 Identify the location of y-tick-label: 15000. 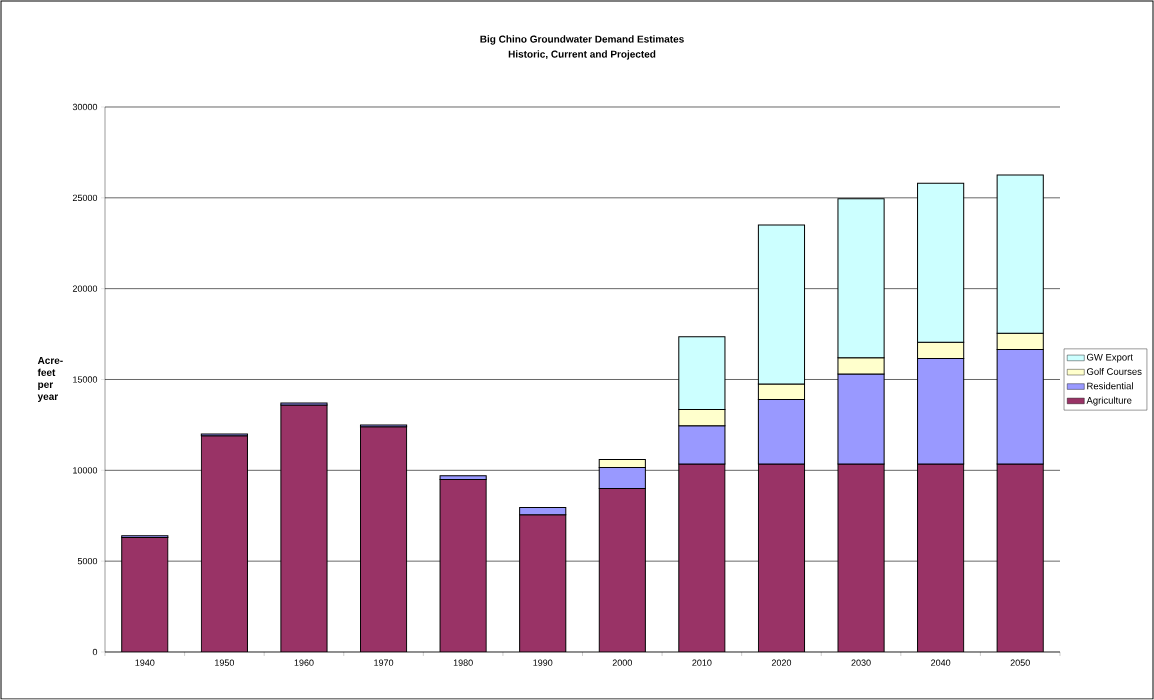
(85, 379).